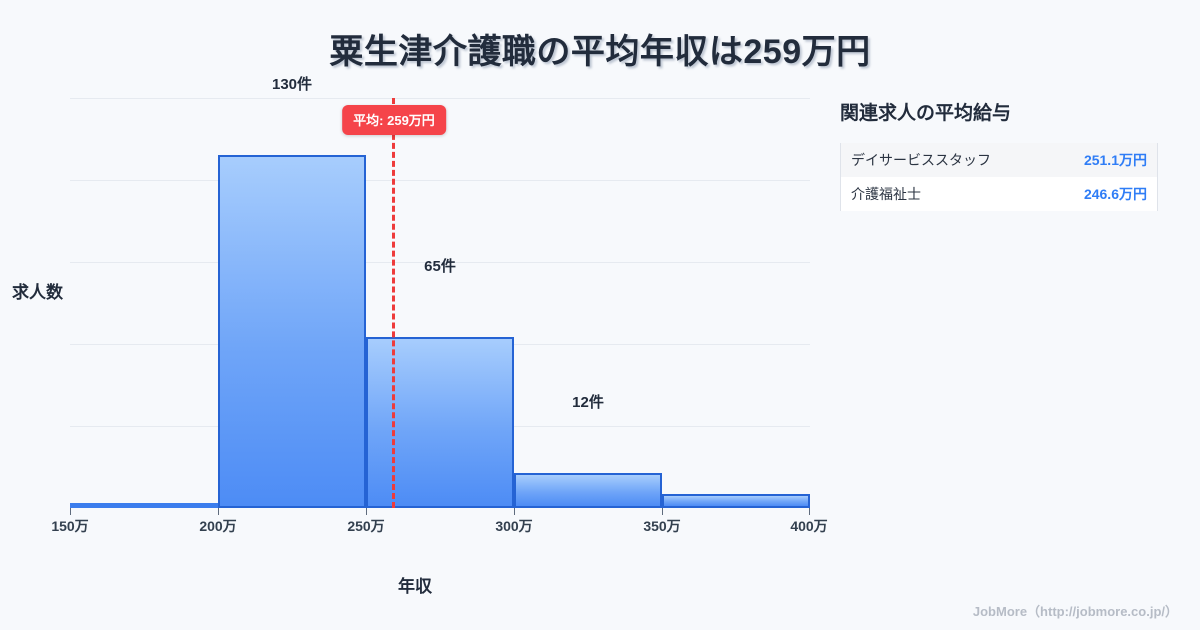 The height and width of the screenshot is (630, 1200). I want to click on average-badge: 平均: 259万円, so click(394, 120).